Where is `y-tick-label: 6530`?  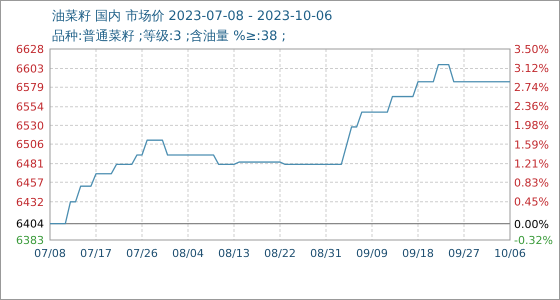
y-tick-label: 6530 is located at coordinates (30, 125).